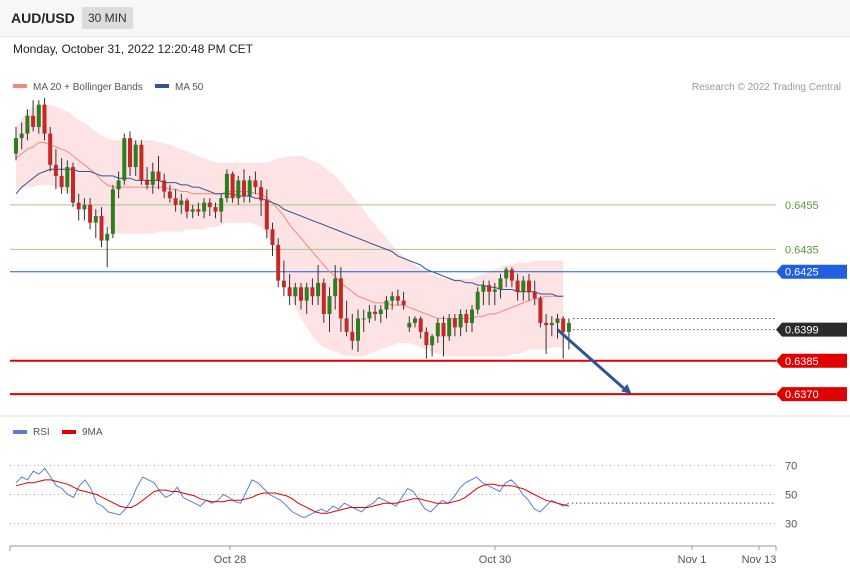 The image size is (850, 576). Describe the element at coordinates (590, 359) in the screenshot. I see `forecast-arrow-shaft` at that location.